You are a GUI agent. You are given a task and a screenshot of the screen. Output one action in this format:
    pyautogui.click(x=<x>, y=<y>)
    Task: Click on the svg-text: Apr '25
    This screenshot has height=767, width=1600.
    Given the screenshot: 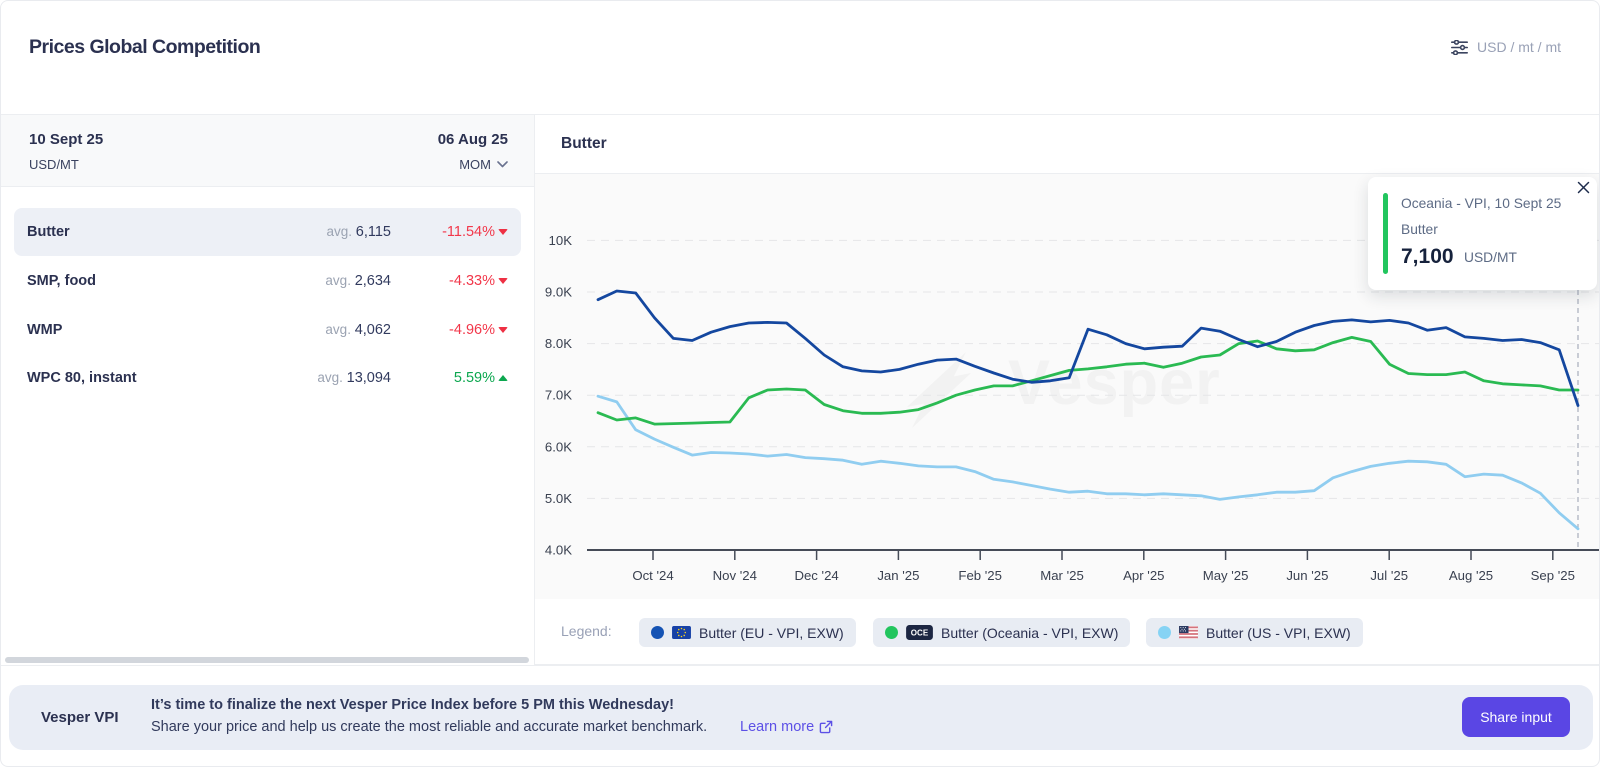 What is the action you would take?
    pyautogui.click(x=1143, y=575)
    